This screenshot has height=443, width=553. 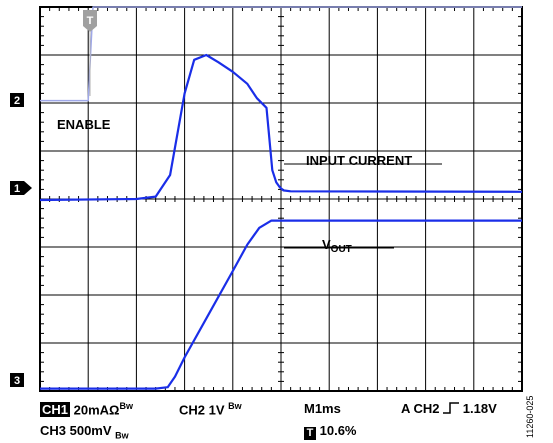 I want to click on vout-label: VOUT, so click(x=337, y=246).